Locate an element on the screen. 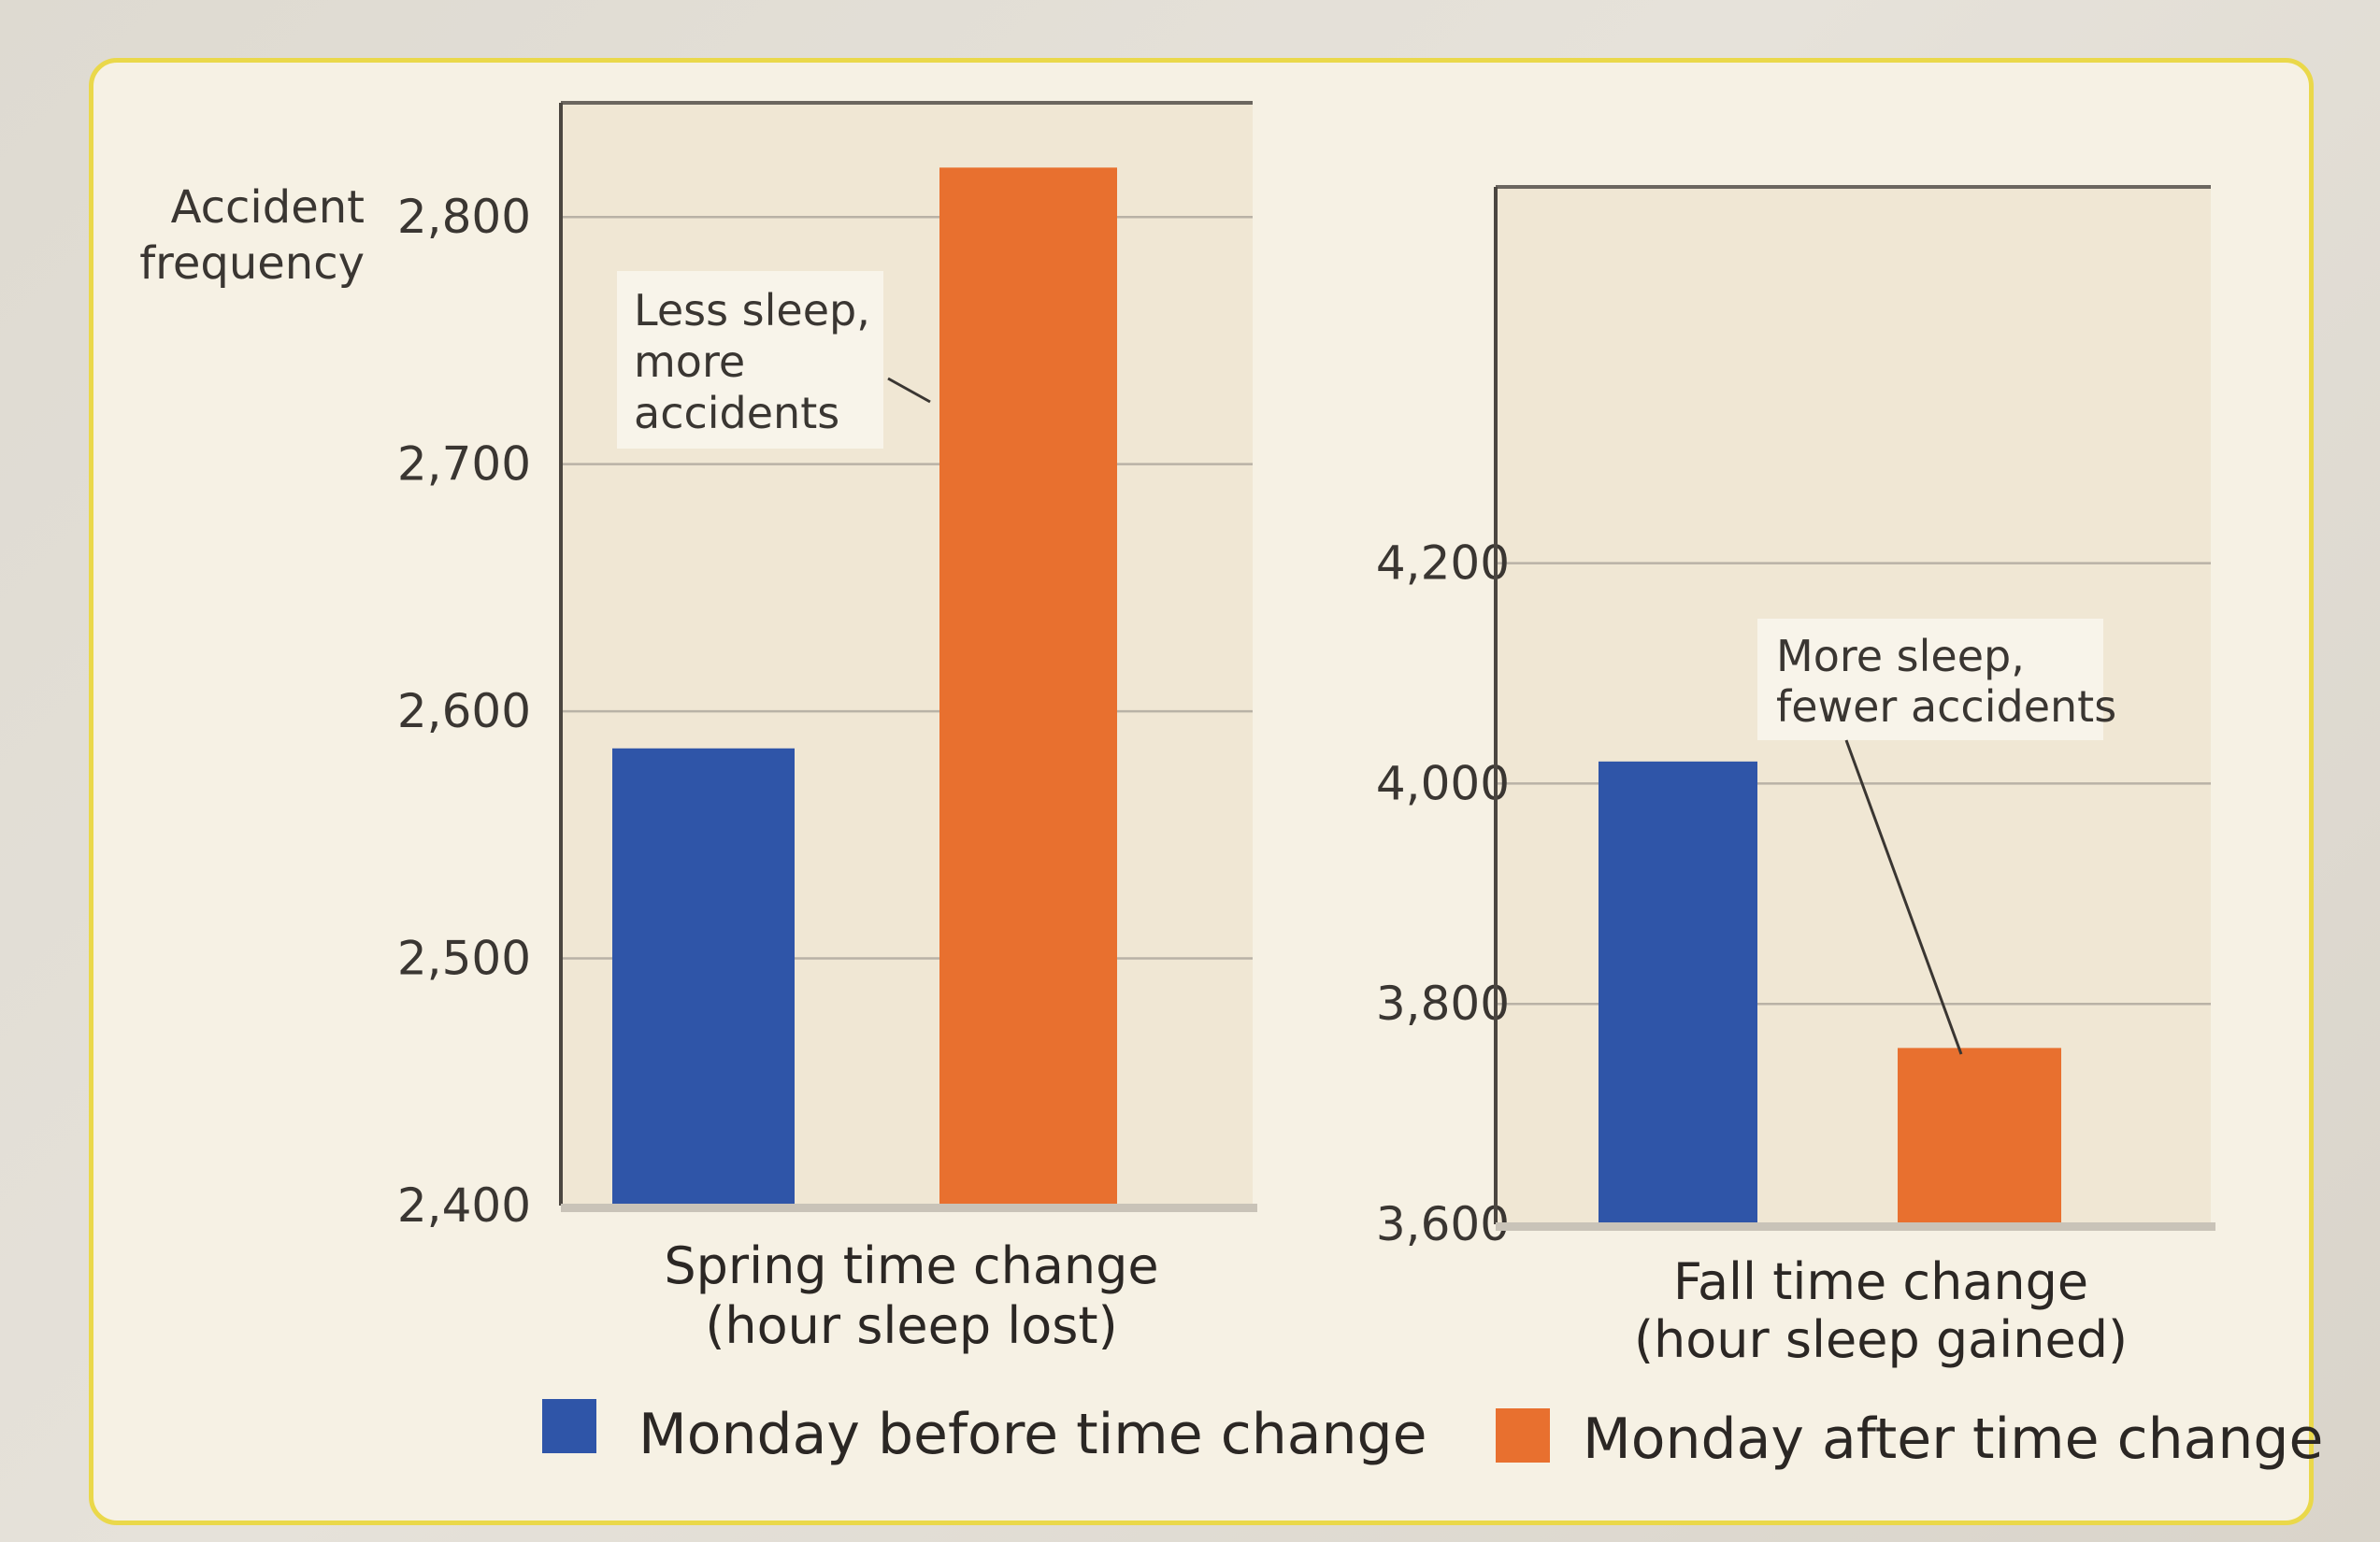  y-tick-label: 4,000 is located at coordinates (1443, 783).